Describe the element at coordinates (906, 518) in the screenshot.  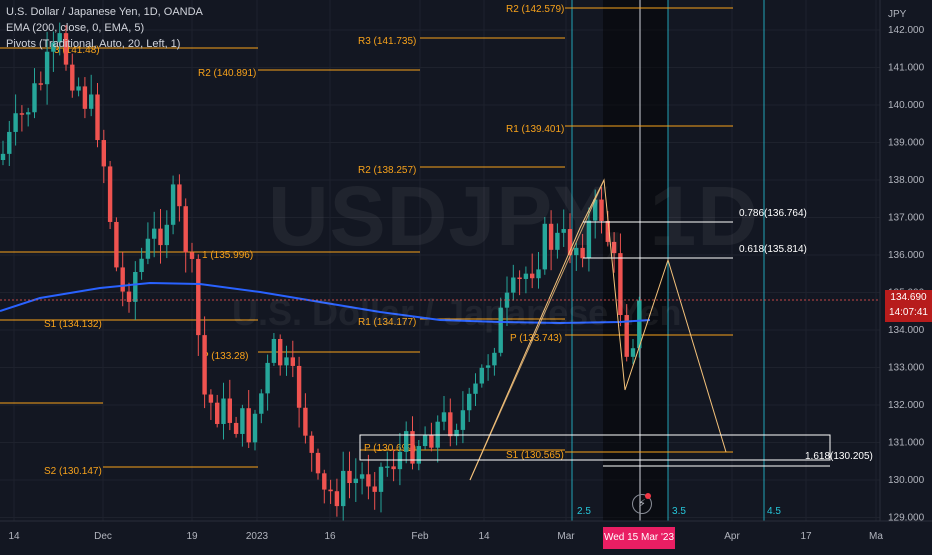
I see `price-tick-label: 129.000` at that location.